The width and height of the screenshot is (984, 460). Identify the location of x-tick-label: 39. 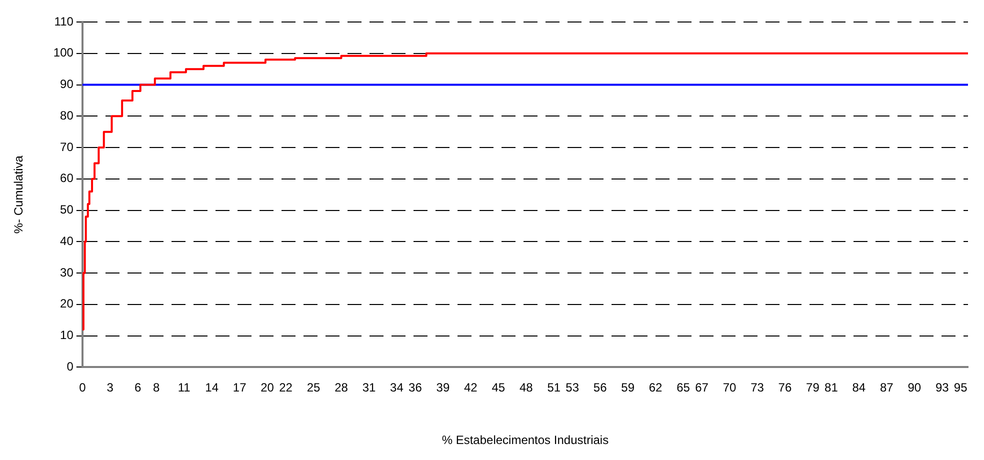
(443, 387).